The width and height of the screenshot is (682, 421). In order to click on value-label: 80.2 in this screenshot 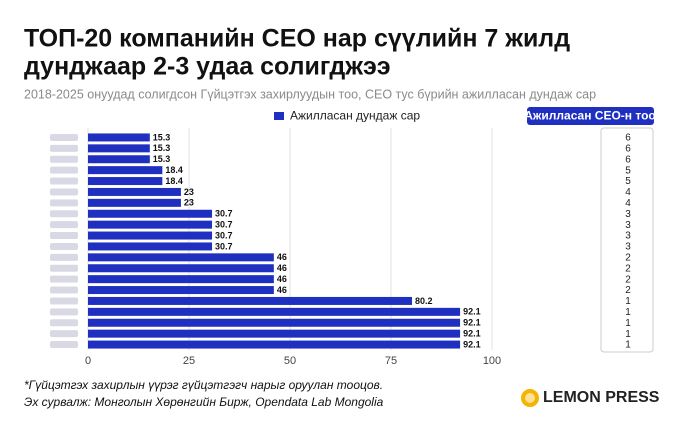, I will do `click(424, 301)`.